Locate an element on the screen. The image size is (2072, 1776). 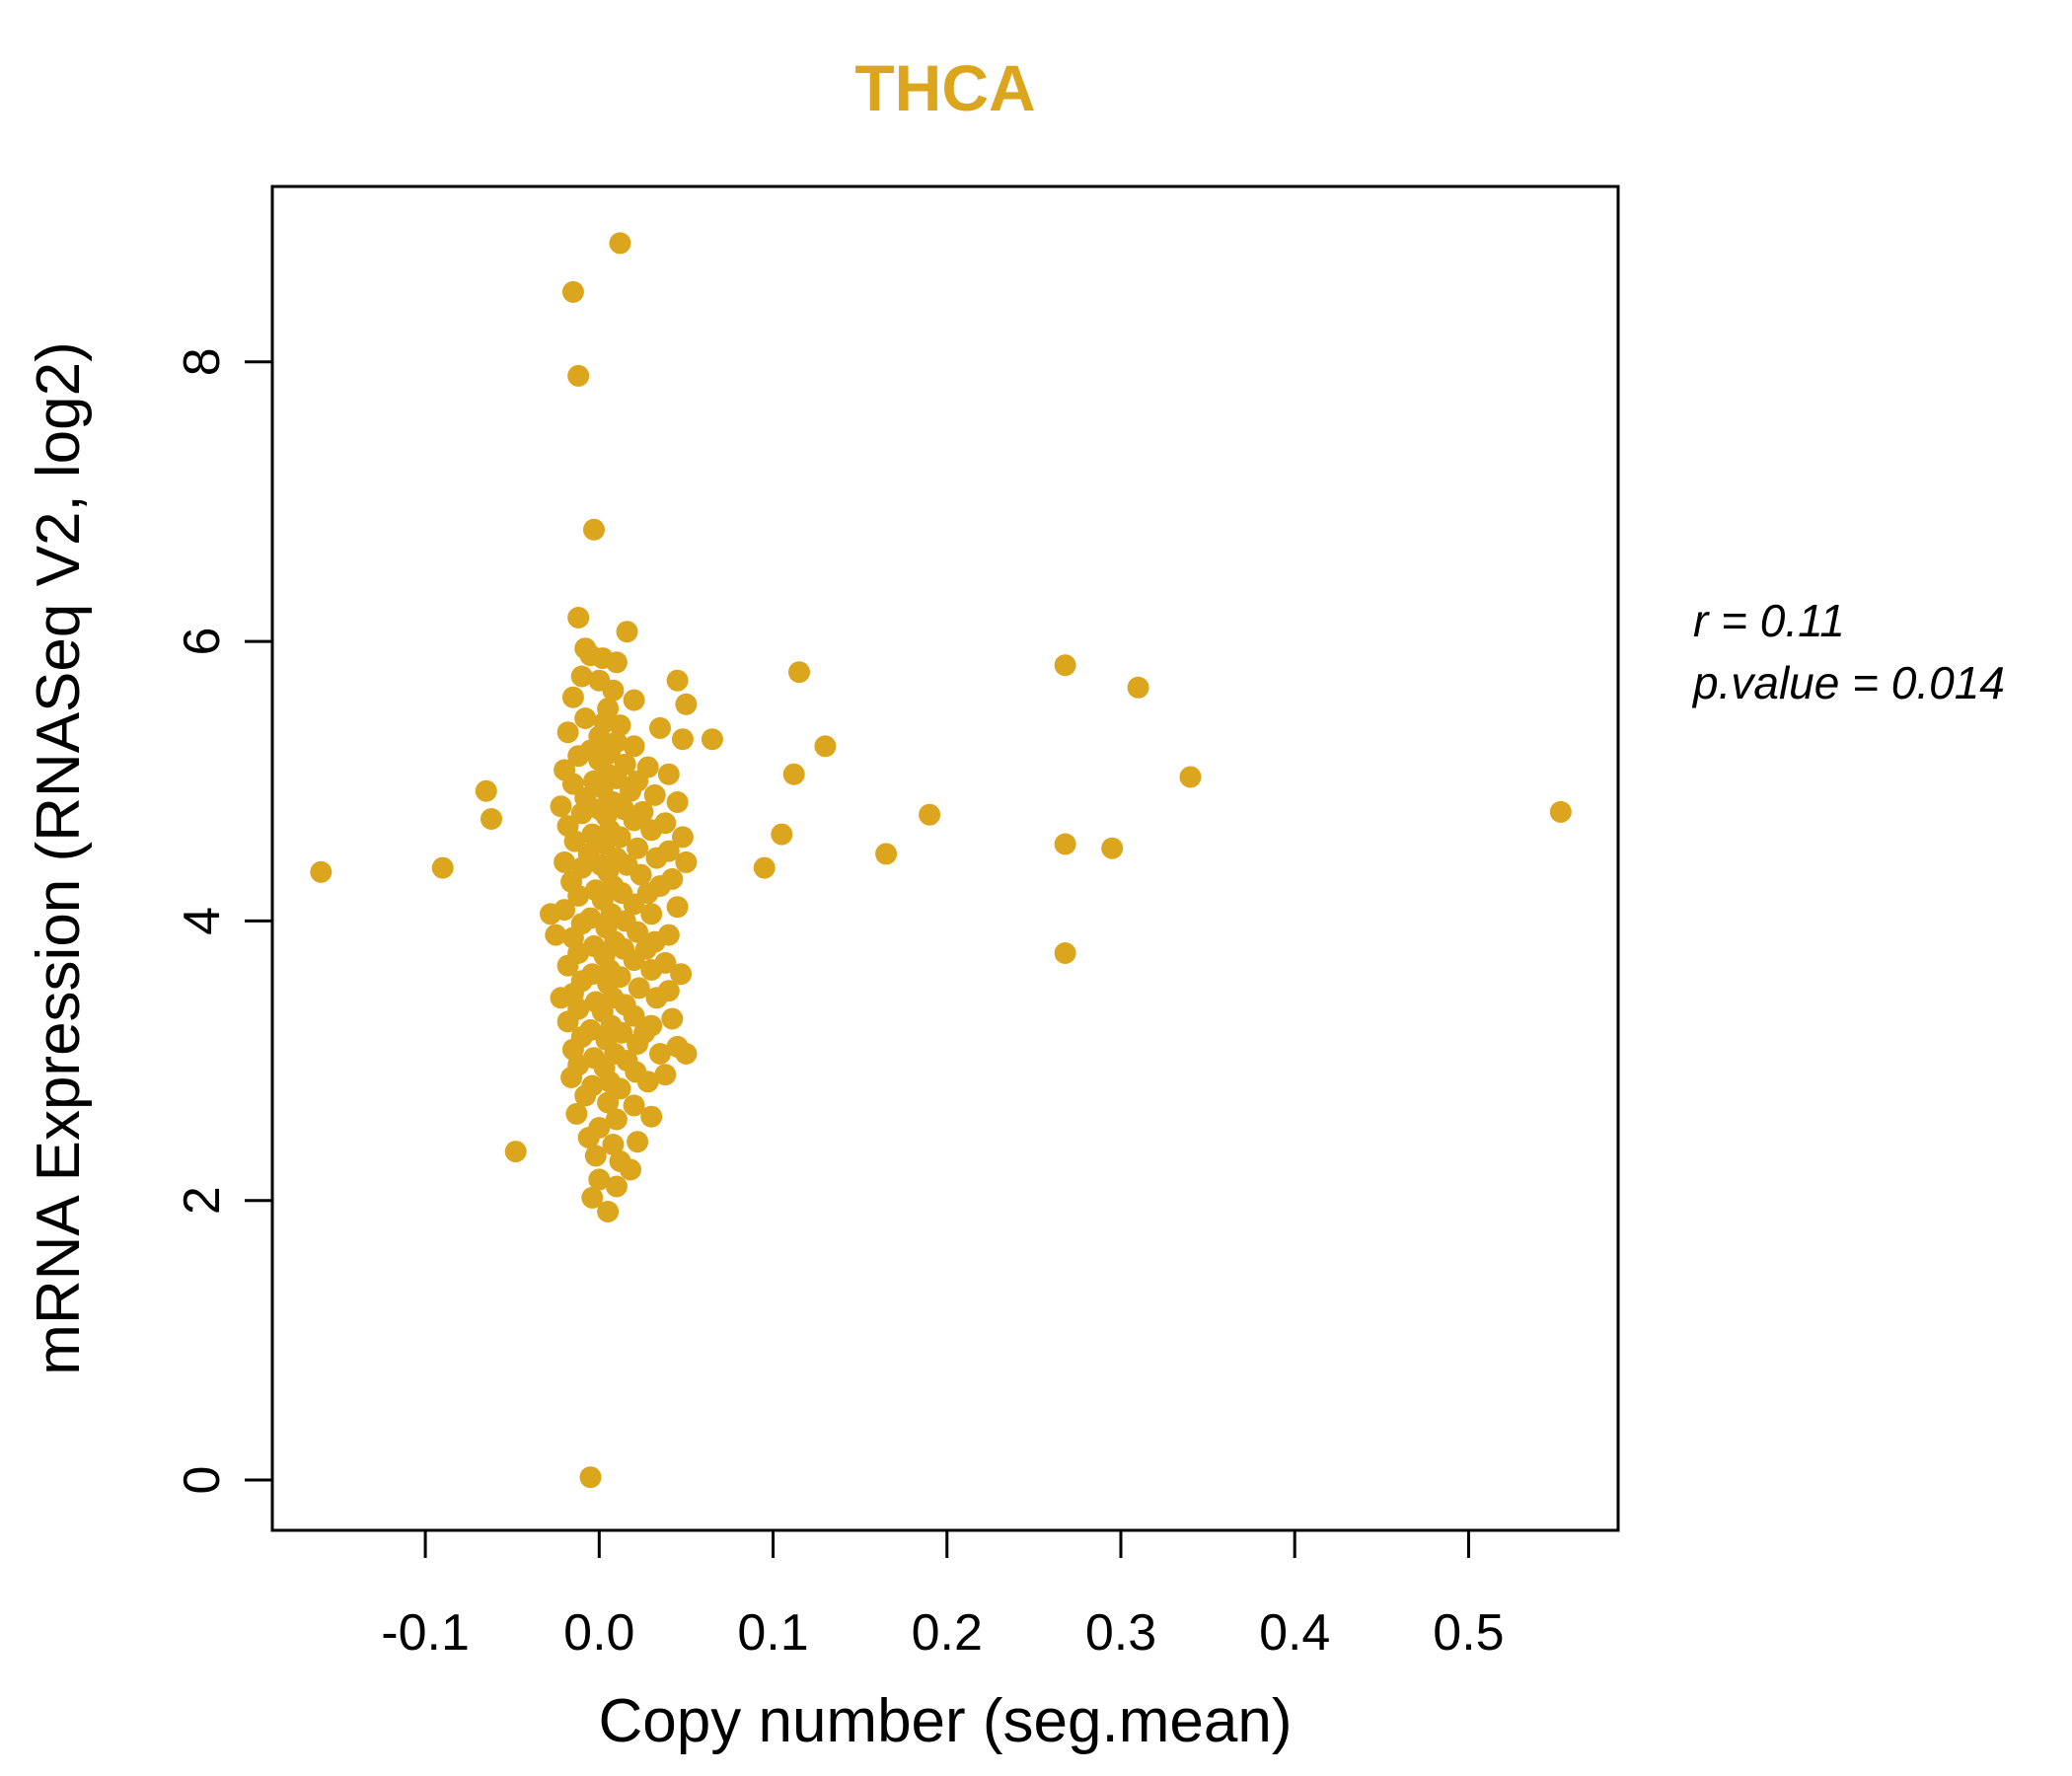
x-axis-ticks: -0.1 0.0 0.1 0.2 0.3 0.4 0.5 is located at coordinates (943, 1596).